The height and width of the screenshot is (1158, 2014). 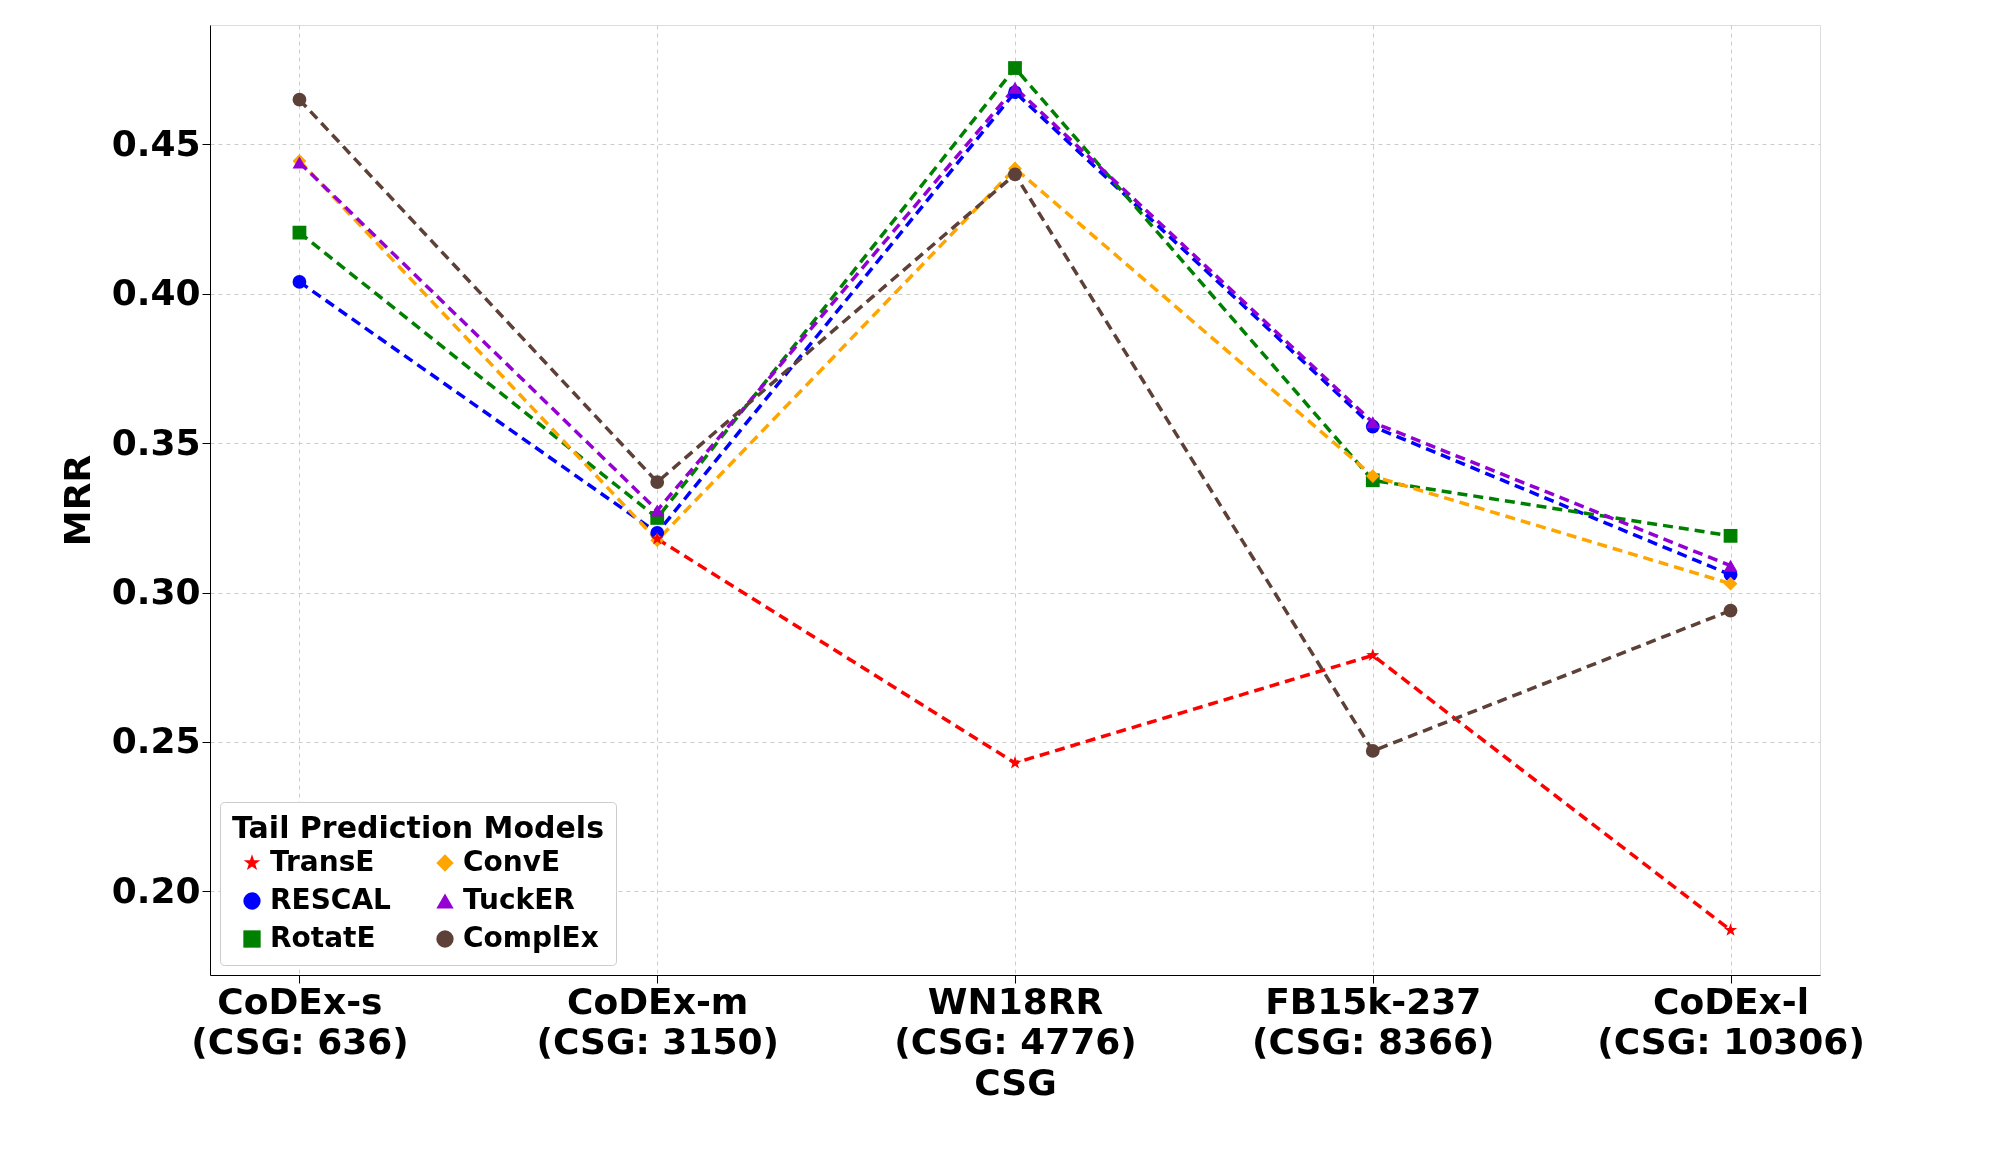 I want to click on legend-label: RESCAL, so click(x=331, y=899).